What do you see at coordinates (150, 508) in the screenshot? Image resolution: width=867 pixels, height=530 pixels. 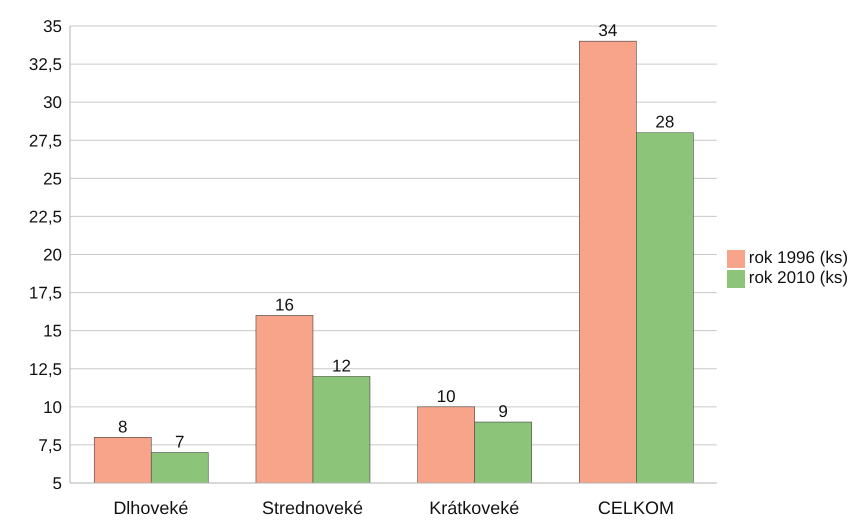 I see `x-tick-label: Dlhoveké` at bounding box center [150, 508].